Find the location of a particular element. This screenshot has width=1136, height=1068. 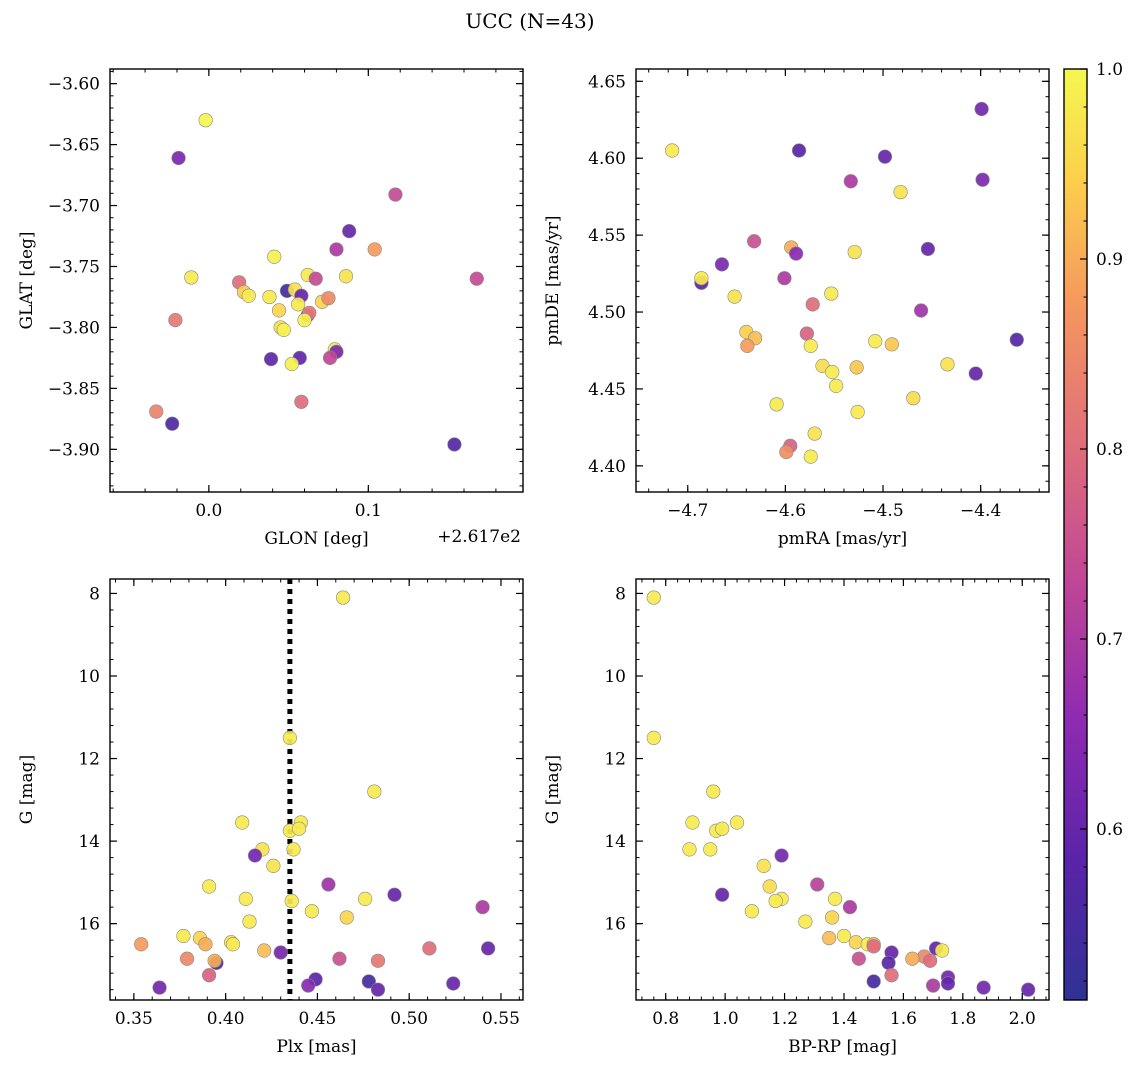

x-tick-label: 1.6 is located at coordinates (903, 1019).